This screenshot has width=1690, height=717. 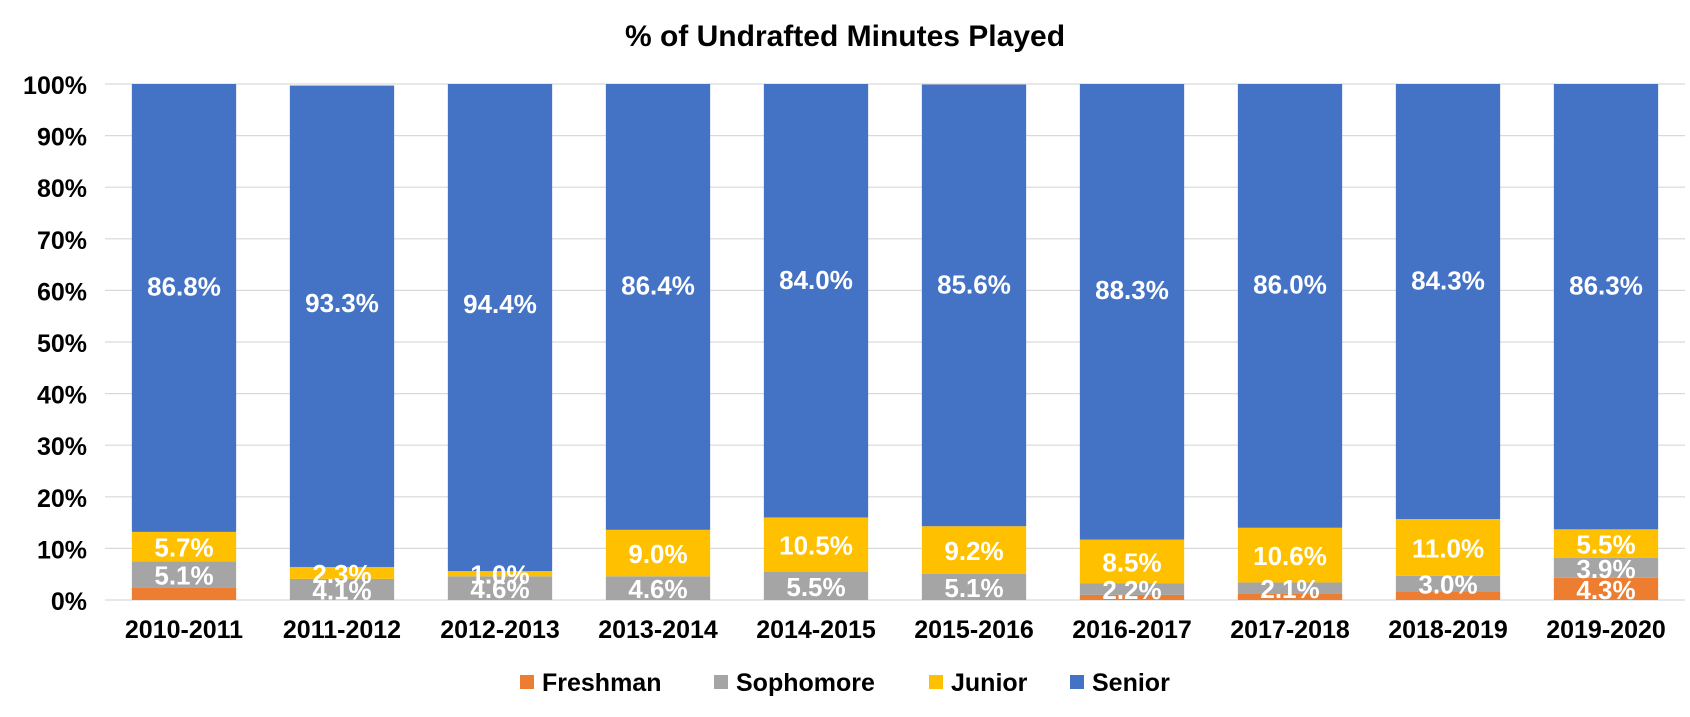 I want to click on y-tick-label: 40%, so click(x=62, y=396).